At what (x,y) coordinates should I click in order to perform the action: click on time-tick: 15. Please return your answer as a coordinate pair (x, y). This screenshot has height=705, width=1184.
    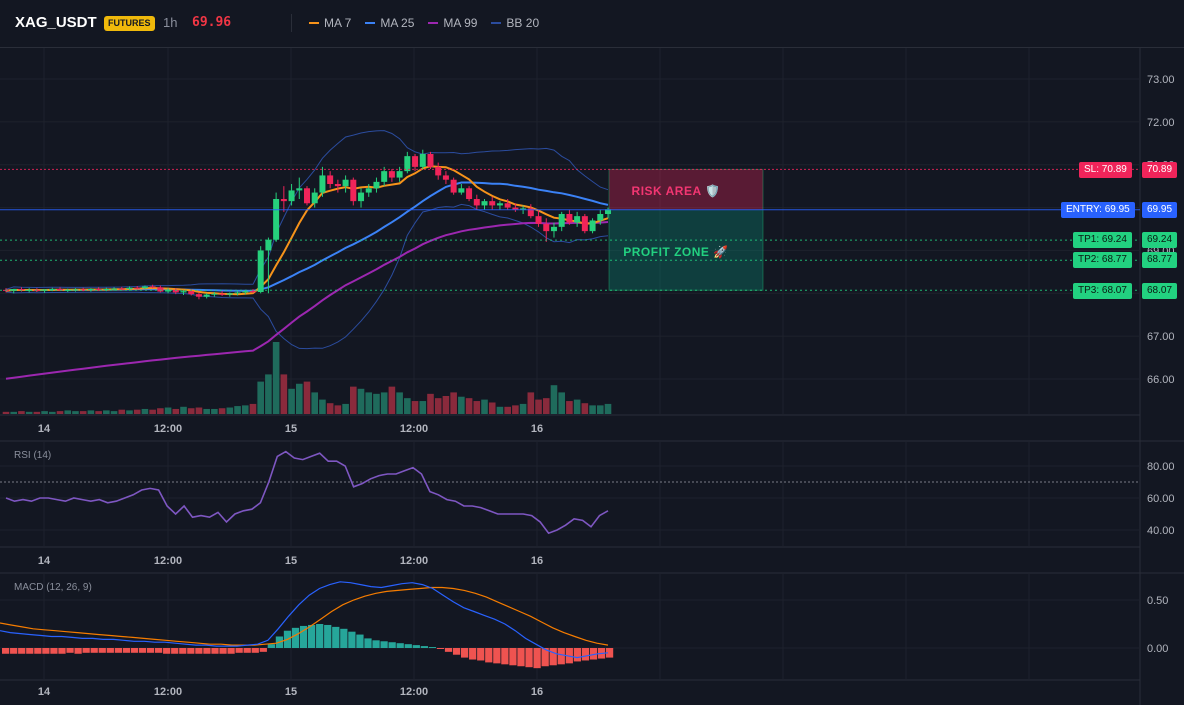
    Looking at the image, I should click on (291, 561).